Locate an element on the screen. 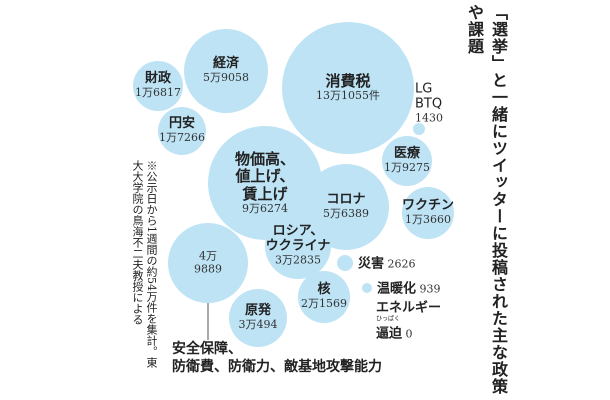  bubble-name: ワクチン is located at coordinates (428, 206).